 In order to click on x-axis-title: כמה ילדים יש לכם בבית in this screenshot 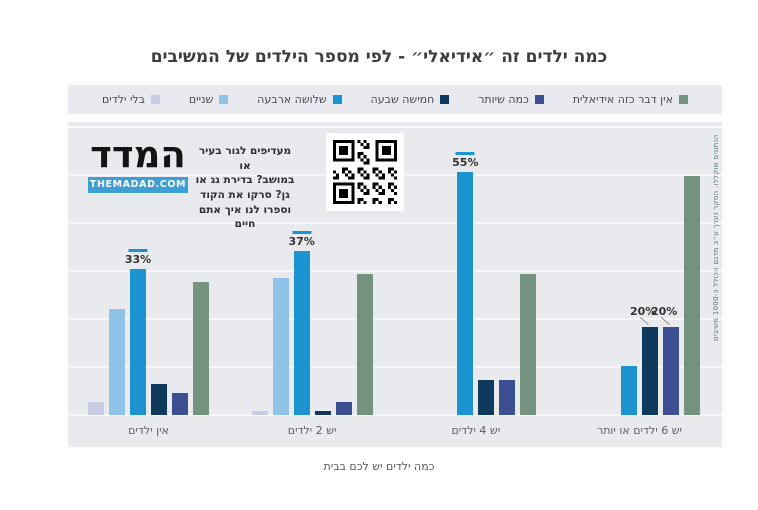, I will do `click(379, 466)`.